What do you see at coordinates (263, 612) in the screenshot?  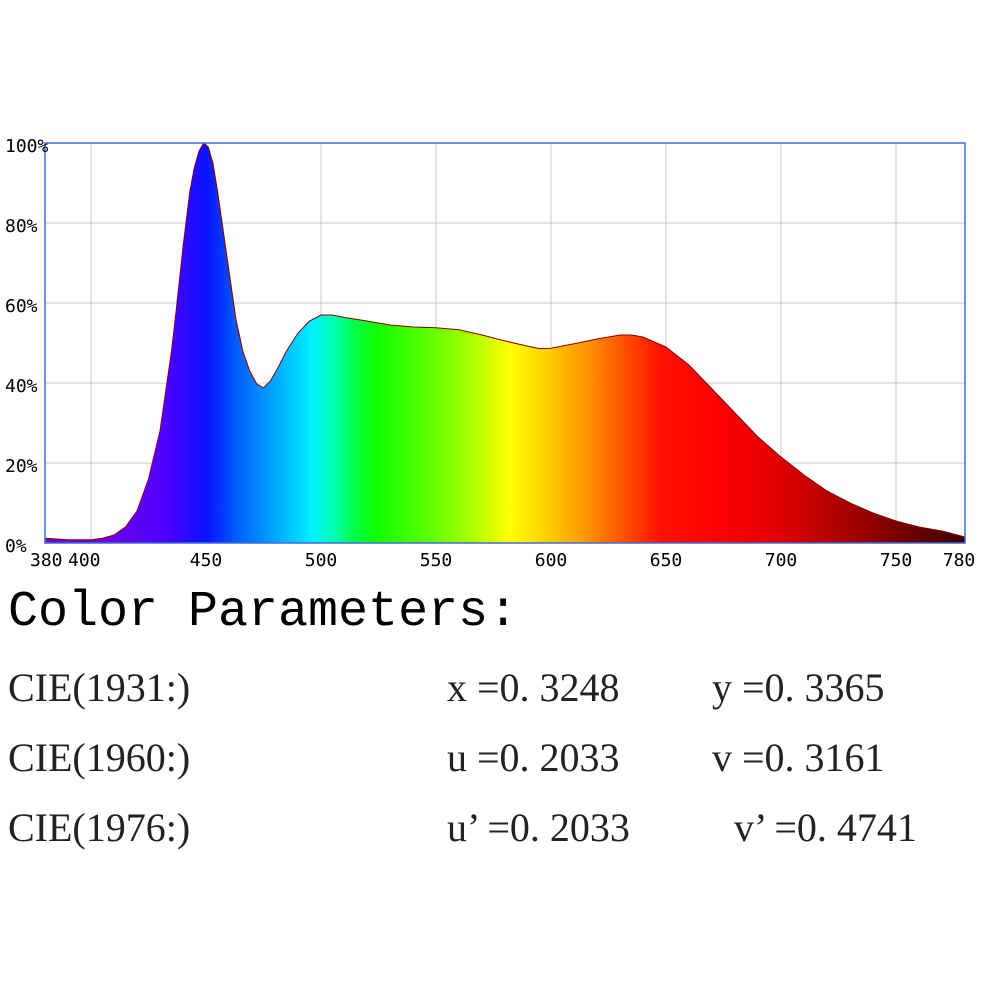 I see `color-parameters-title: Color Parameters:` at bounding box center [263, 612].